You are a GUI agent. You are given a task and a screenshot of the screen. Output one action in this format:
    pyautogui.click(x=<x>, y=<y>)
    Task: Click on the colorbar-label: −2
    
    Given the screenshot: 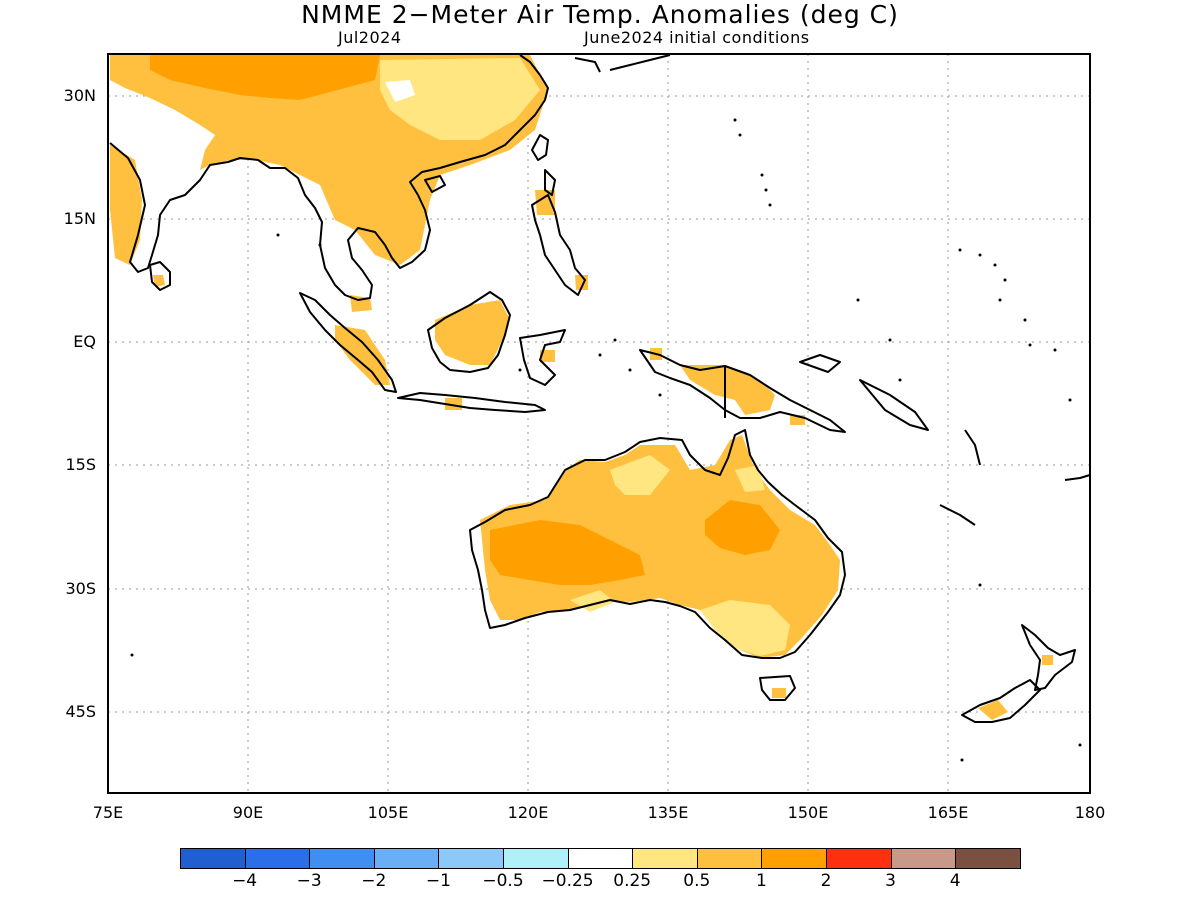 What is the action you would take?
    pyautogui.click(x=374, y=881)
    